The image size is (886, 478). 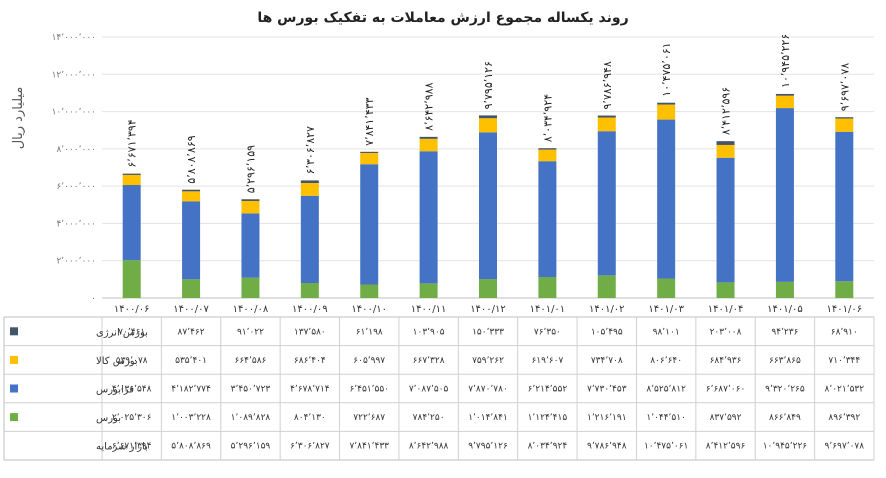 What do you see at coordinates (310, 418) in the screenshot?
I see `table-cell: ۸۰۴٬۱۳۰` at bounding box center [310, 418].